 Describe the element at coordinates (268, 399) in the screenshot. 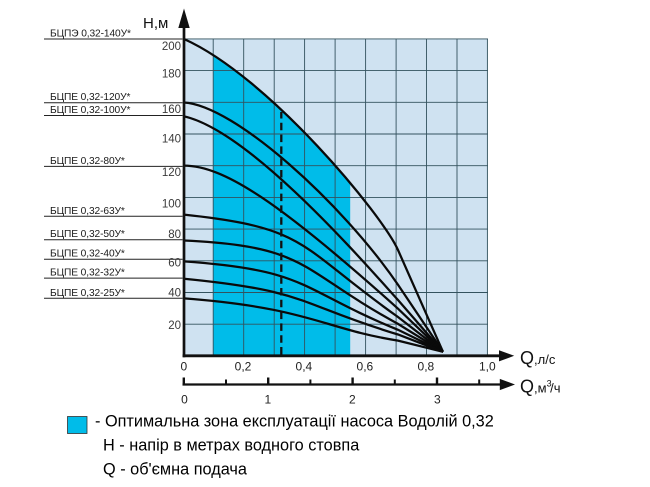

I see `svg-text: 1` at that location.